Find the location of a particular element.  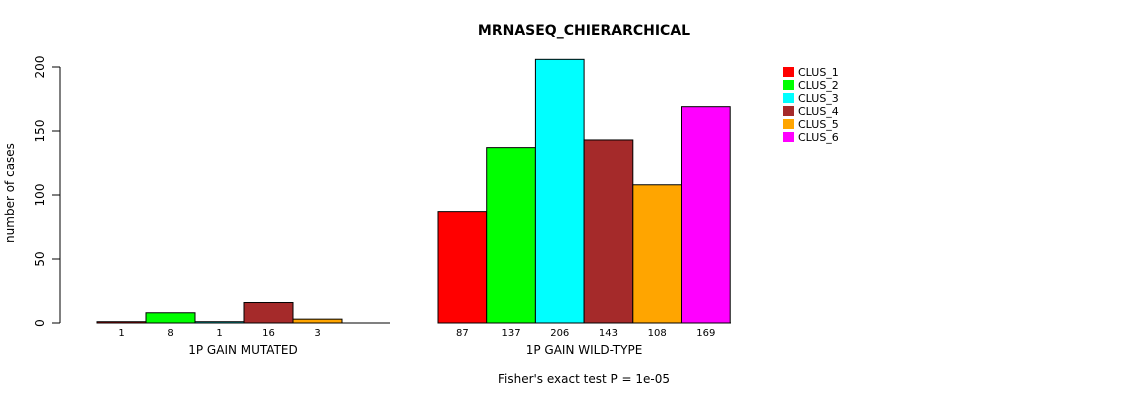

y-axis: 0 50 100 150 200 is located at coordinates (47, 191).